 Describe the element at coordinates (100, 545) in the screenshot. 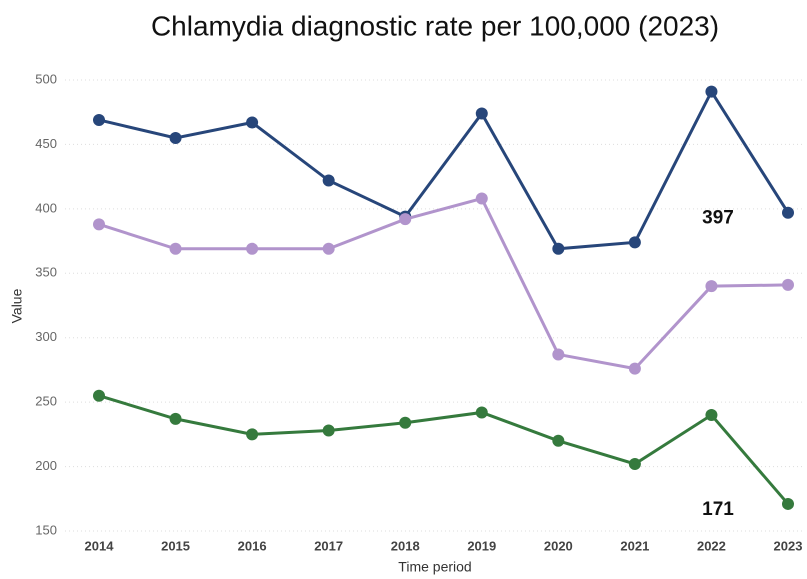

I see `x-tick-label: 2014` at that location.